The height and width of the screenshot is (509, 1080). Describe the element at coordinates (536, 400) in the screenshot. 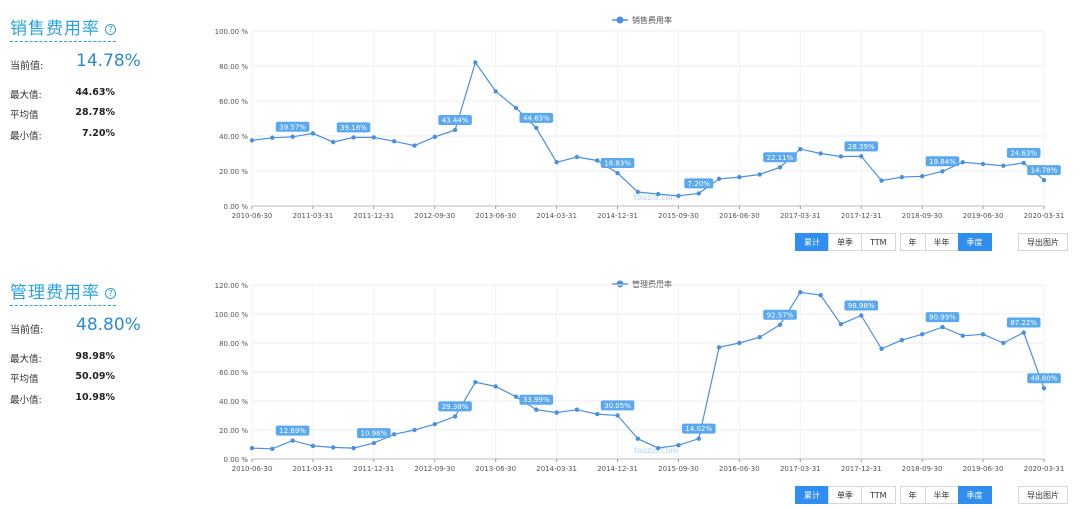

I see `data-label: 33.99%` at that location.